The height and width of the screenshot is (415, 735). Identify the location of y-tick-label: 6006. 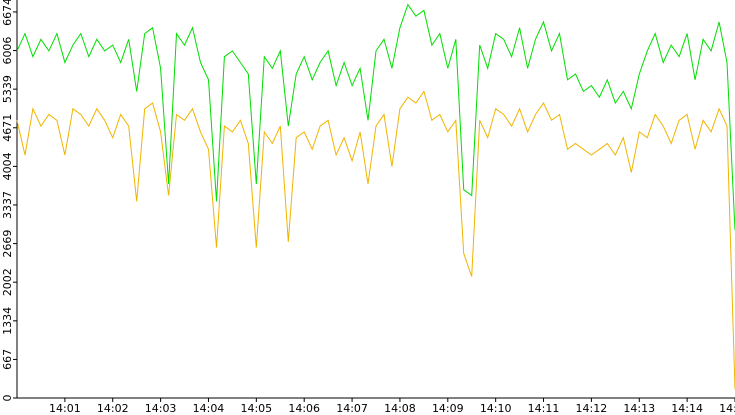
(7, 51).